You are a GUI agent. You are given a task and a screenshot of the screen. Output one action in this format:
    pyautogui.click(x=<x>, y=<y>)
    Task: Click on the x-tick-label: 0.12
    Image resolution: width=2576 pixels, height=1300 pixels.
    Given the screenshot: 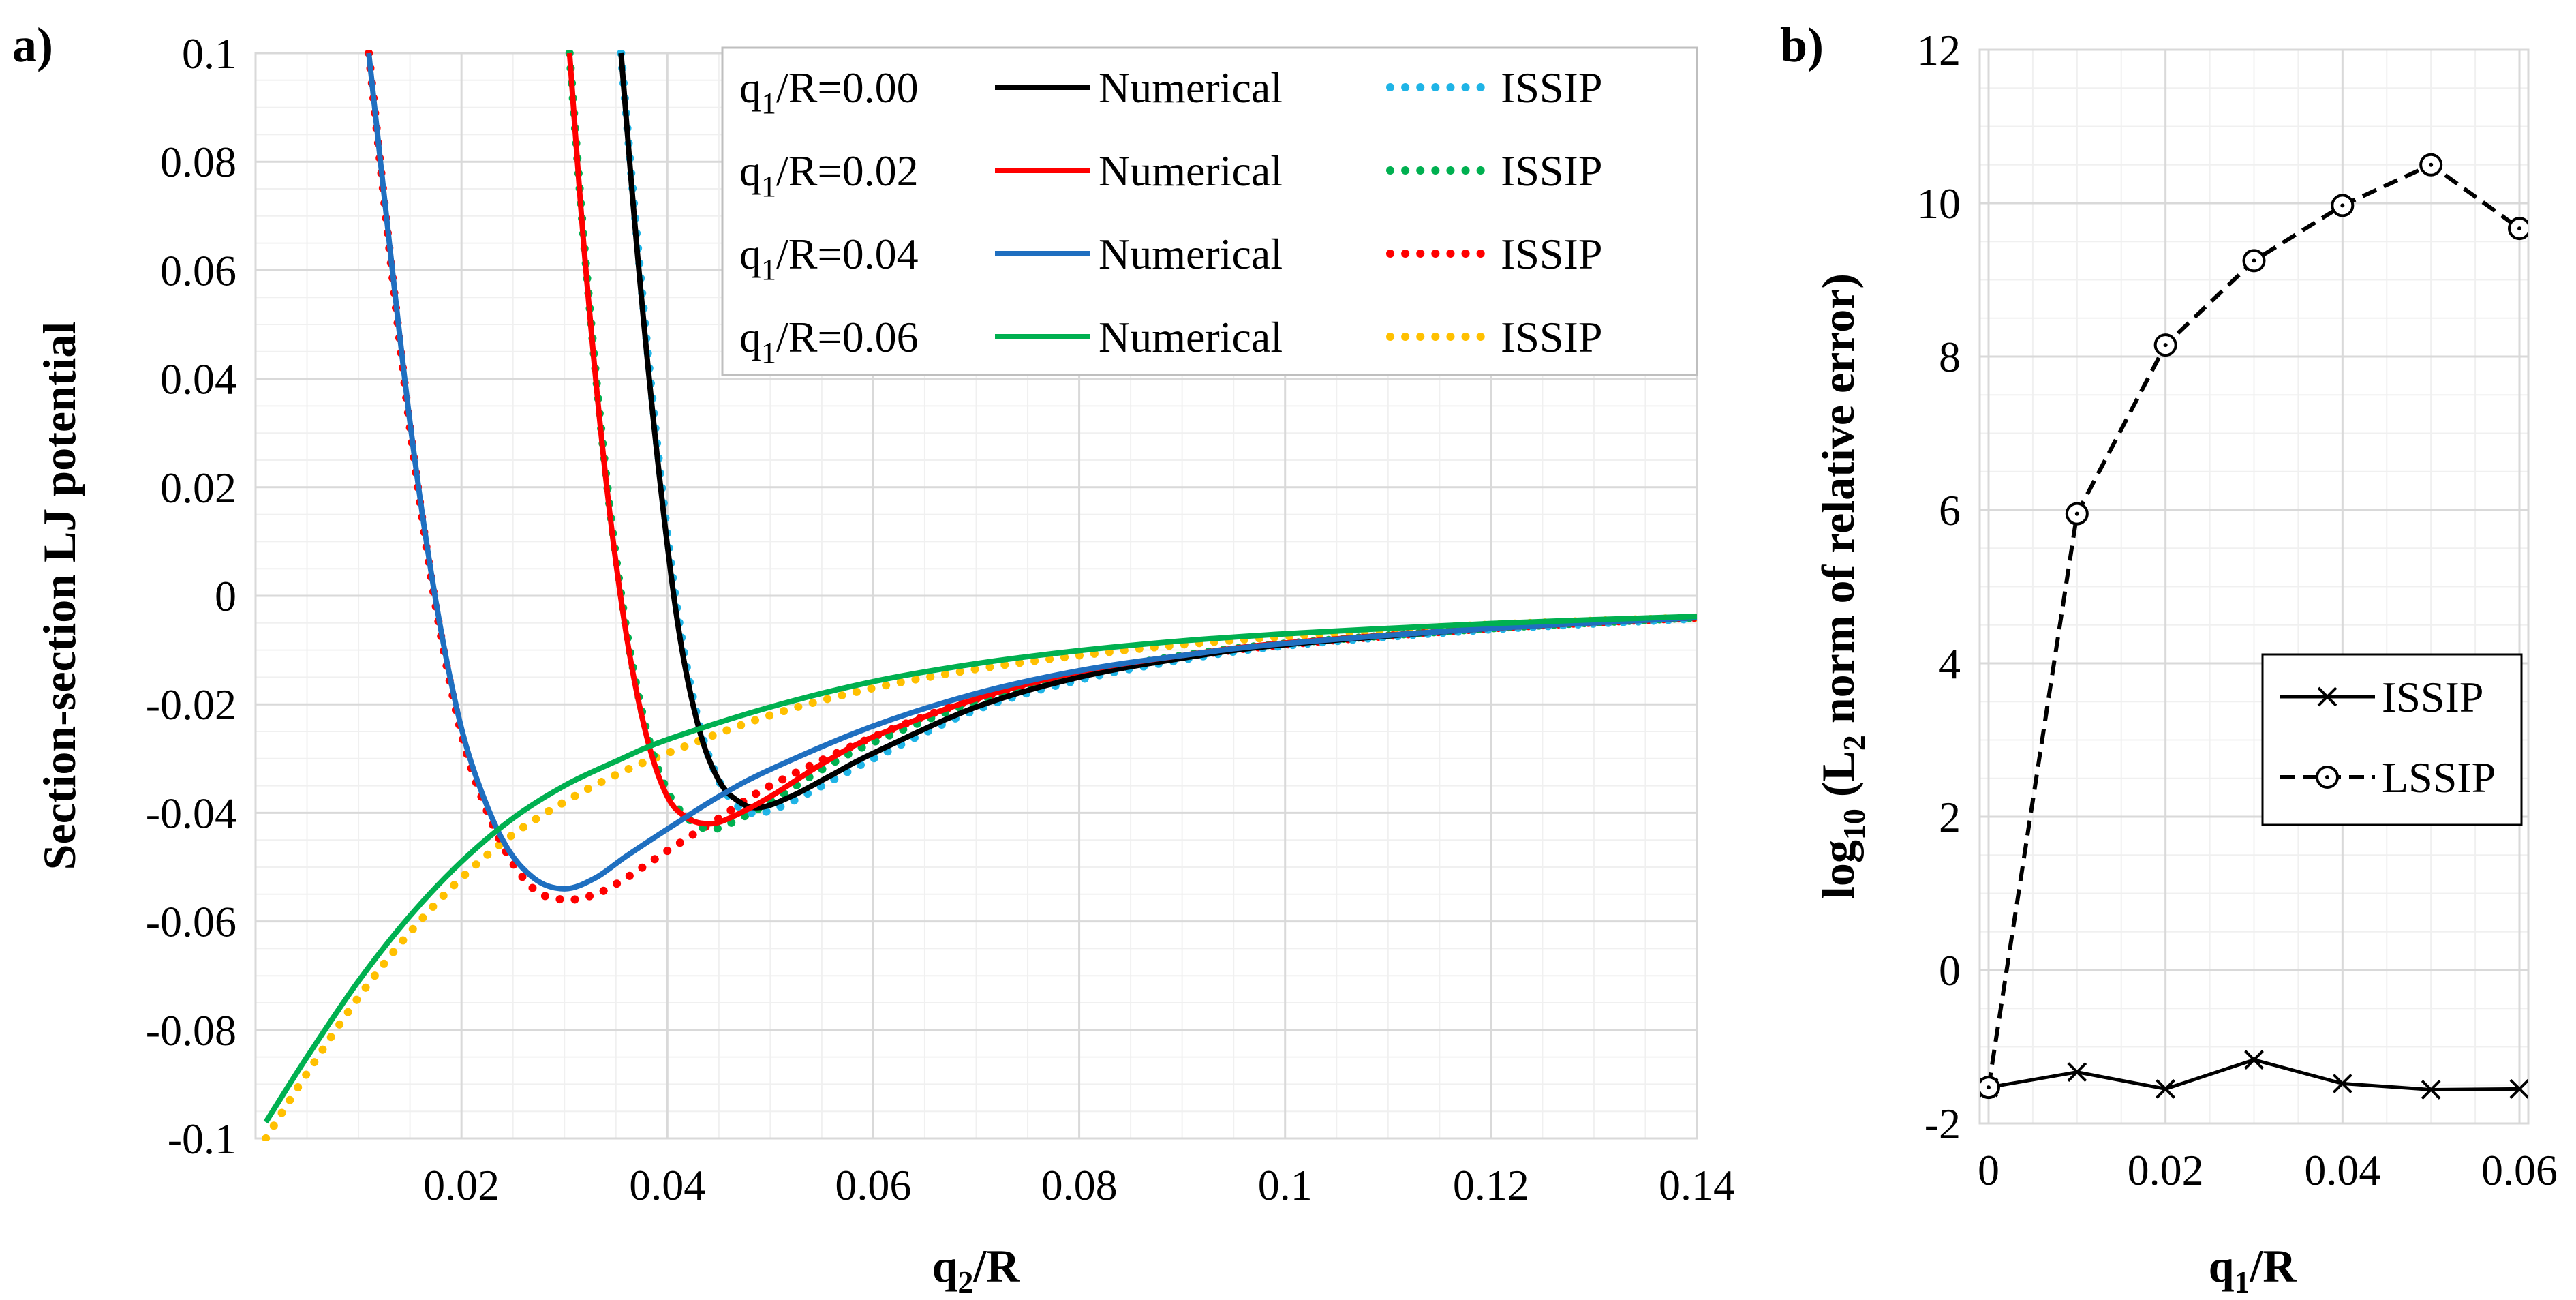 What is the action you would take?
    pyautogui.click(x=1491, y=1185)
    